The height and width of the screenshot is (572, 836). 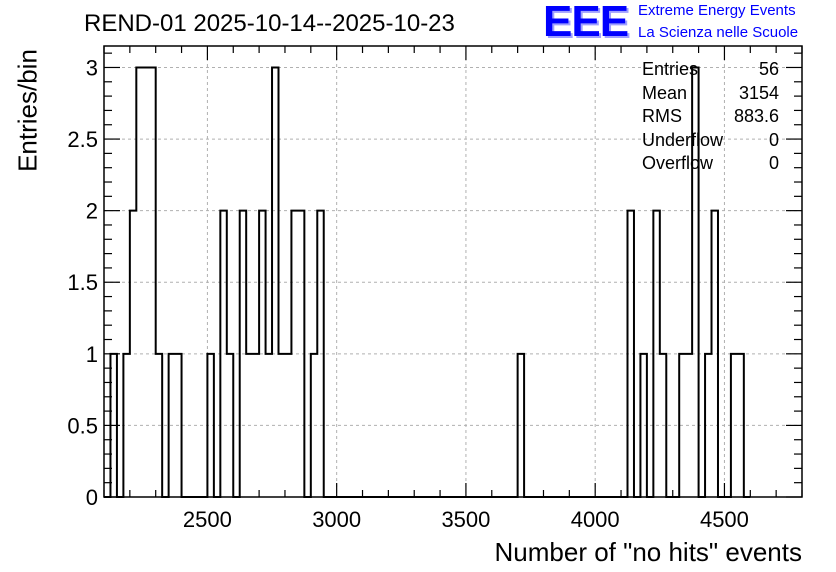 What do you see at coordinates (336, 519) in the screenshot?
I see `x-tick-label: 3000` at bounding box center [336, 519].